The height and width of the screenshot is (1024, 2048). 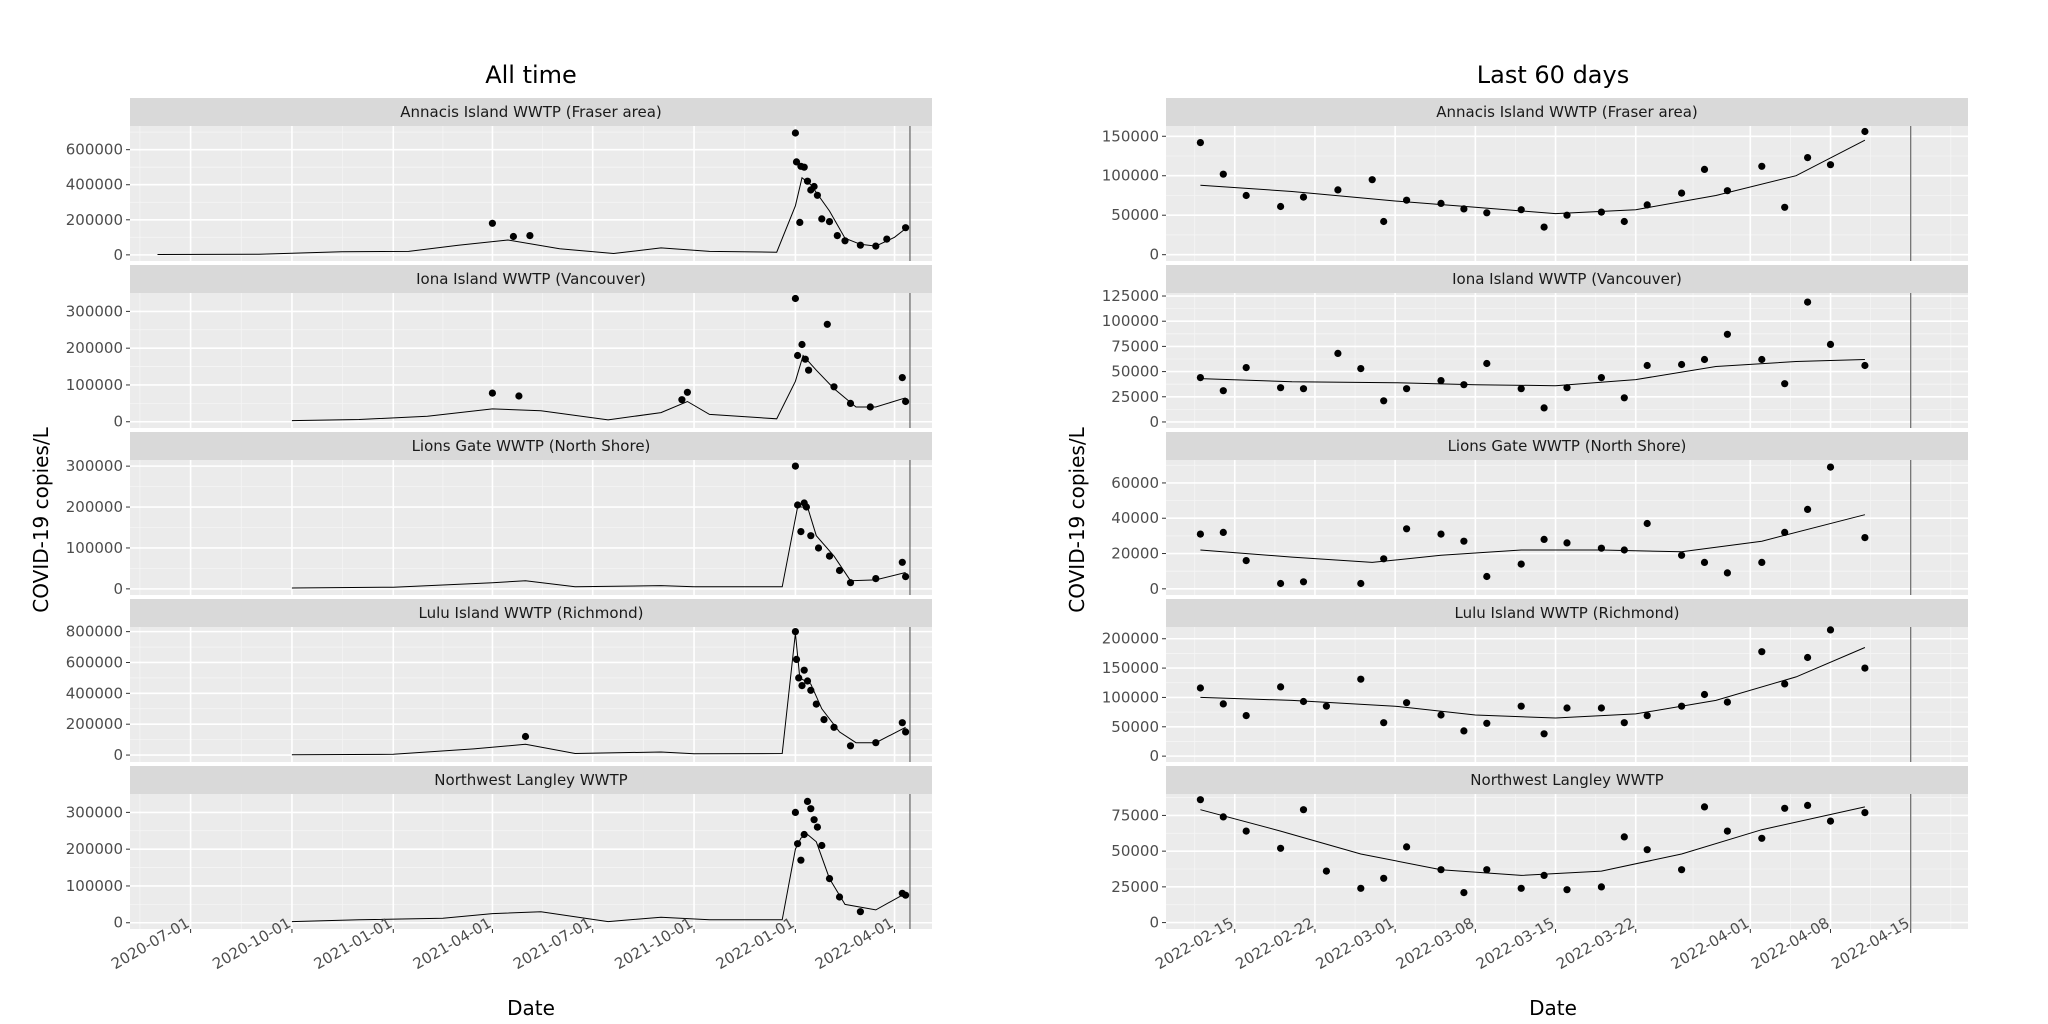 What do you see at coordinates (1135, 346) in the screenshot?
I see `y-tick-label: 75000` at bounding box center [1135, 346].